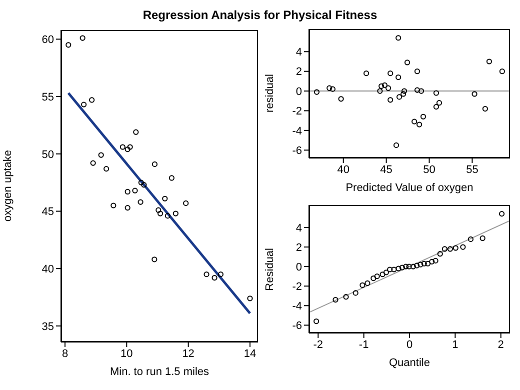 The height and width of the screenshot is (390, 520). Describe the element at coordinates (188, 354) in the screenshot. I see `x-tick-label: 12` at that location.